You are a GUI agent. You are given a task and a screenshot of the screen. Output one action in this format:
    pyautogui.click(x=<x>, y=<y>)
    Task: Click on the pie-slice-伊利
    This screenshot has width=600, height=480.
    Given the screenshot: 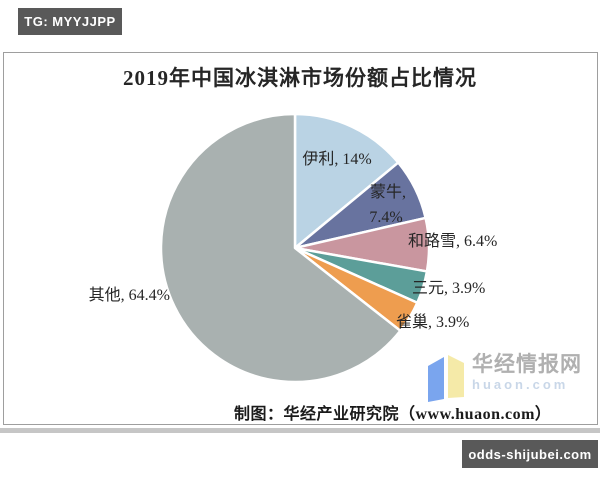 What is the action you would take?
    pyautogui.click(x=346, y=181)
    